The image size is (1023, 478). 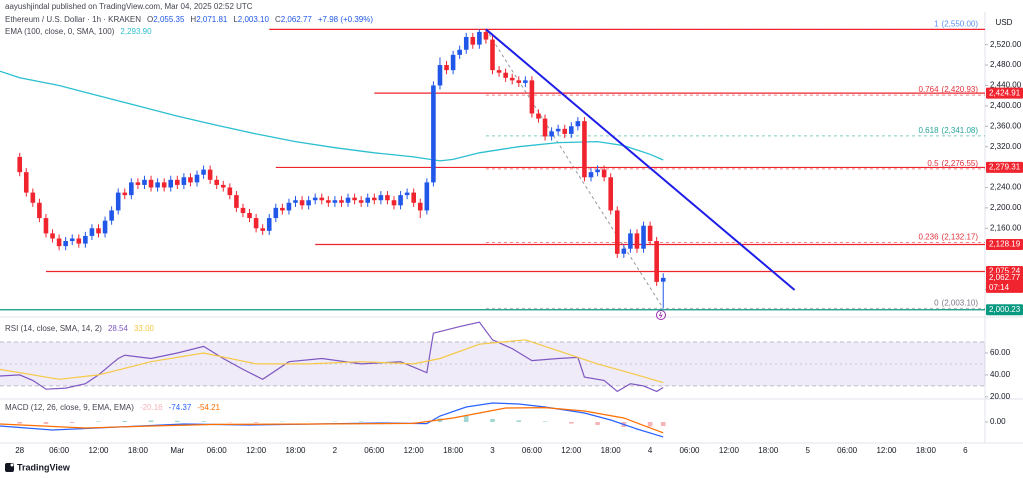 I want to click on x-tick-label: 6, so click(x=965, y=450).